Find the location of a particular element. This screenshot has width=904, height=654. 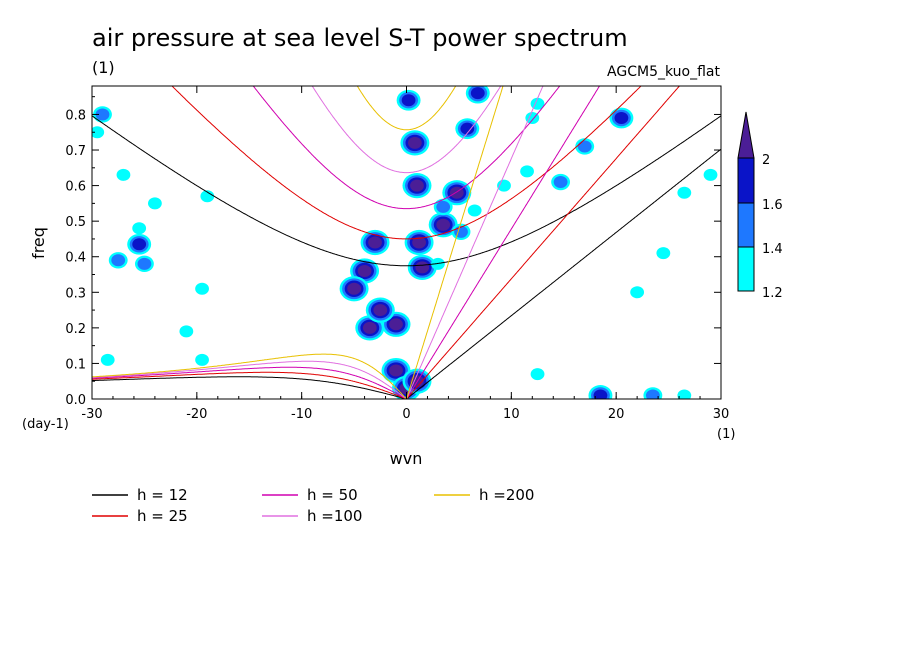

legend-label: h =200 is located at coordinates (506, 495).